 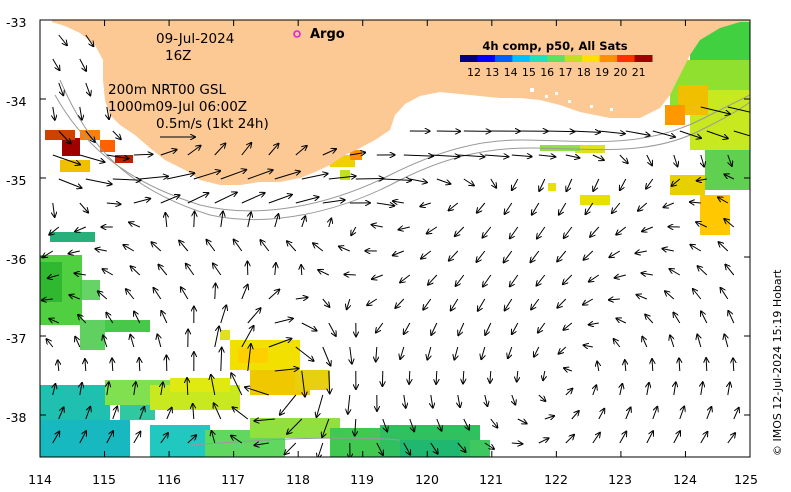 What do you see at coordinates (327, 34) in the screenshot?
I see `argo-label: Argo` at bounding box center [327, 34].